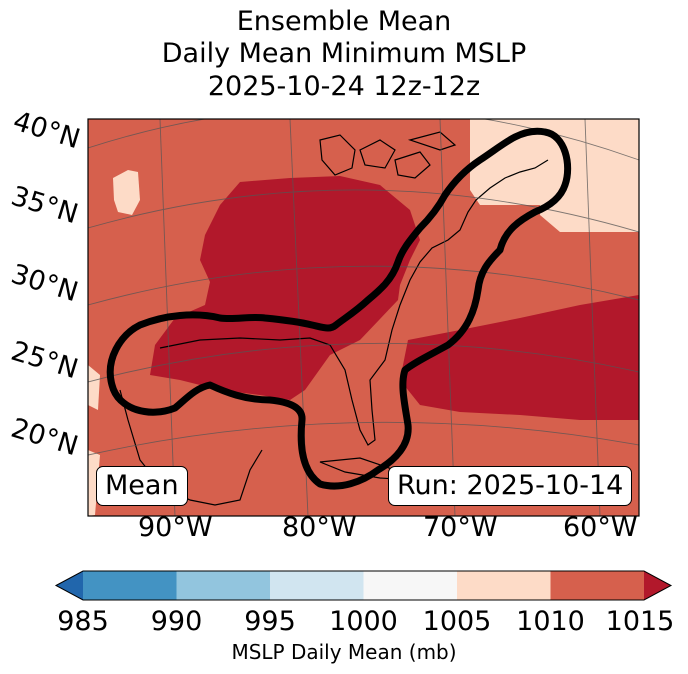 The image size is (688, 674). What do you see at coordinates (600, 527) in the screenshot?
I see `lon-label-60: 60°W` at bounding box center [600, 527].